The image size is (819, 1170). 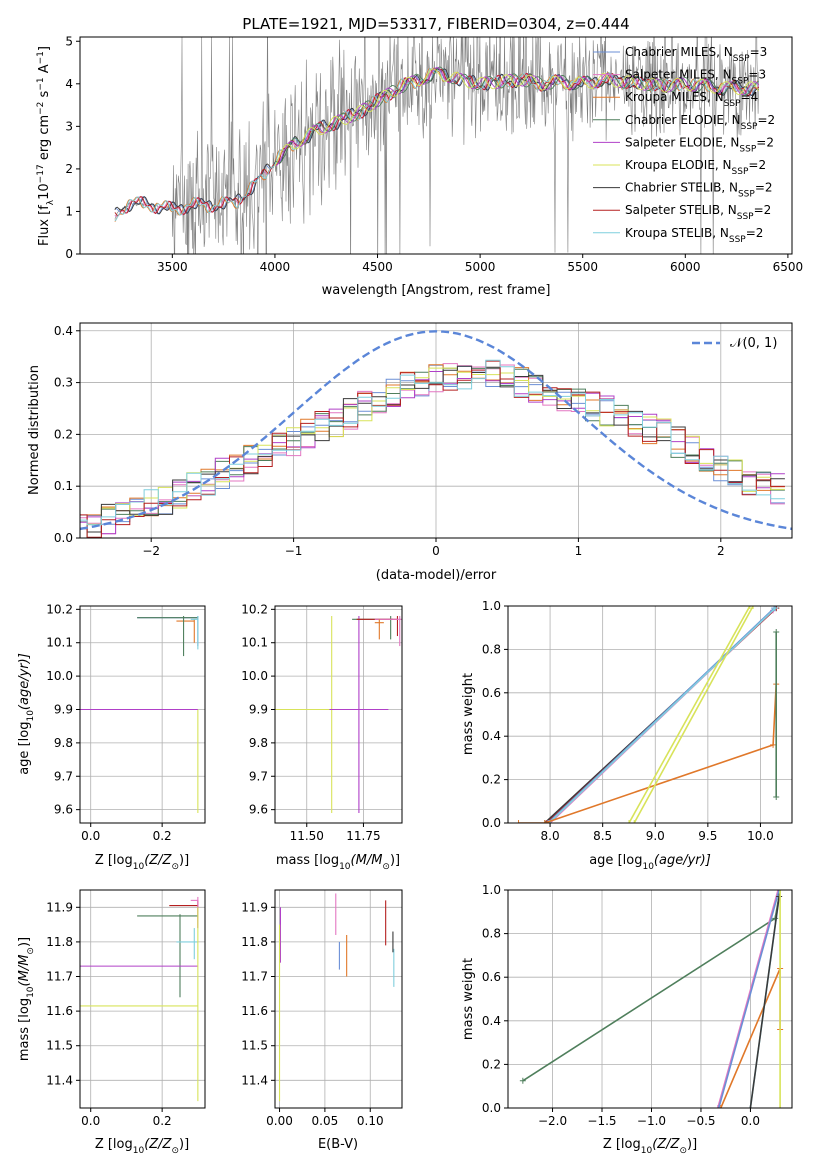 I want to click on y-tick-label: 9.6, so click(x=258, y=810).